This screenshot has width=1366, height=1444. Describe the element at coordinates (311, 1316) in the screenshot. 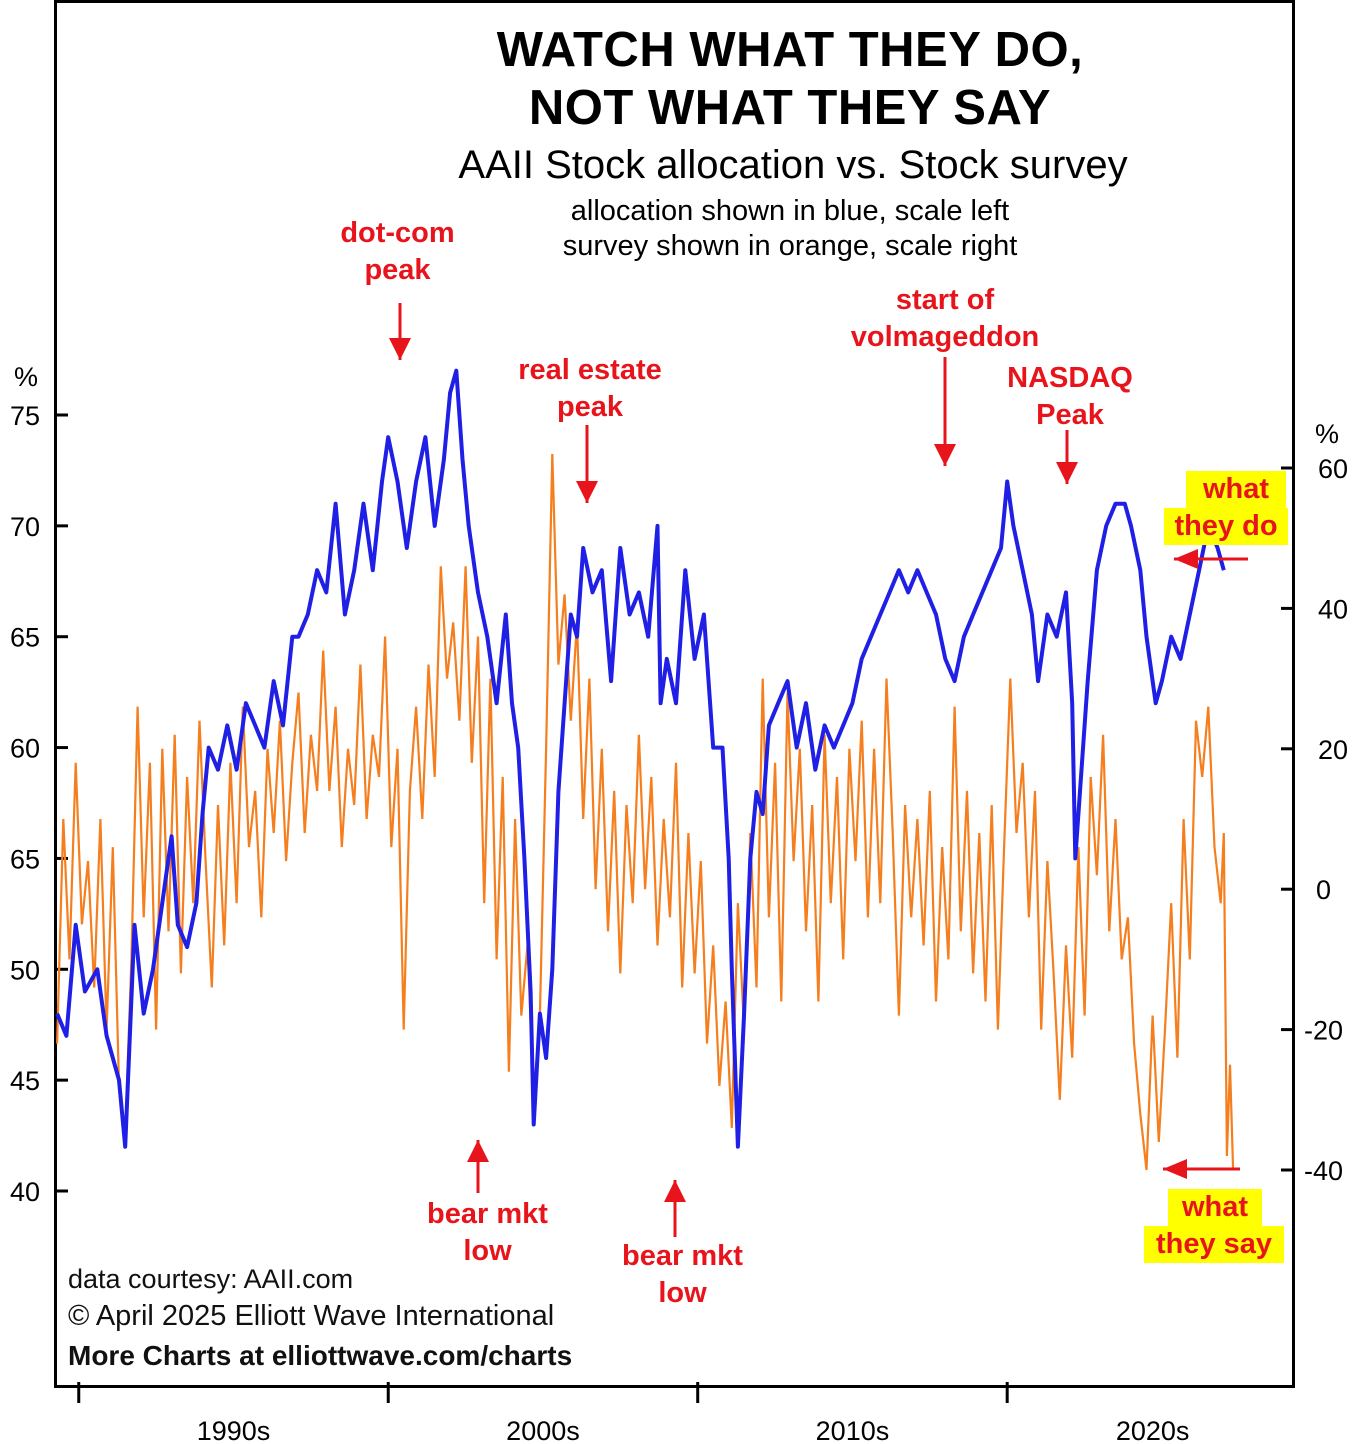

I see `credit-copyright: © April 2025 Elliott Wave International` at that location.